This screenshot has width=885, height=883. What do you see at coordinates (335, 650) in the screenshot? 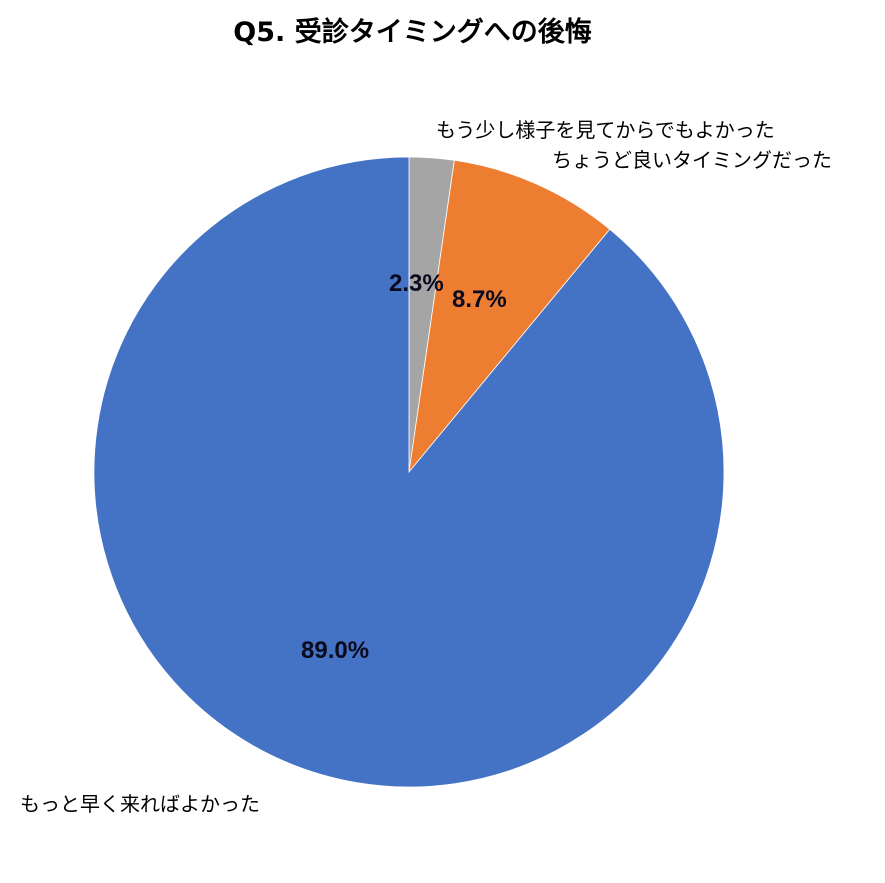
I see `value-label-blue: 89.0%` at bounding box center [335, 650].